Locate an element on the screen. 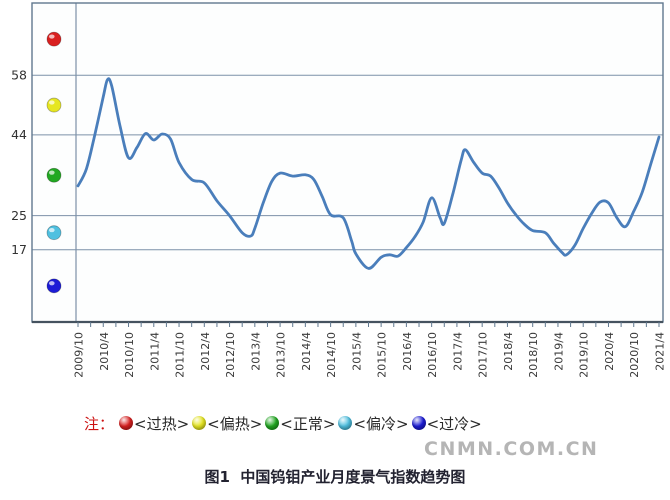 The height and width of the screenshot is (500, 670). zone-legend: 注： <过热> <偏热> <正常> <偏冷> <过冷> is located at coordinates (283, 423).